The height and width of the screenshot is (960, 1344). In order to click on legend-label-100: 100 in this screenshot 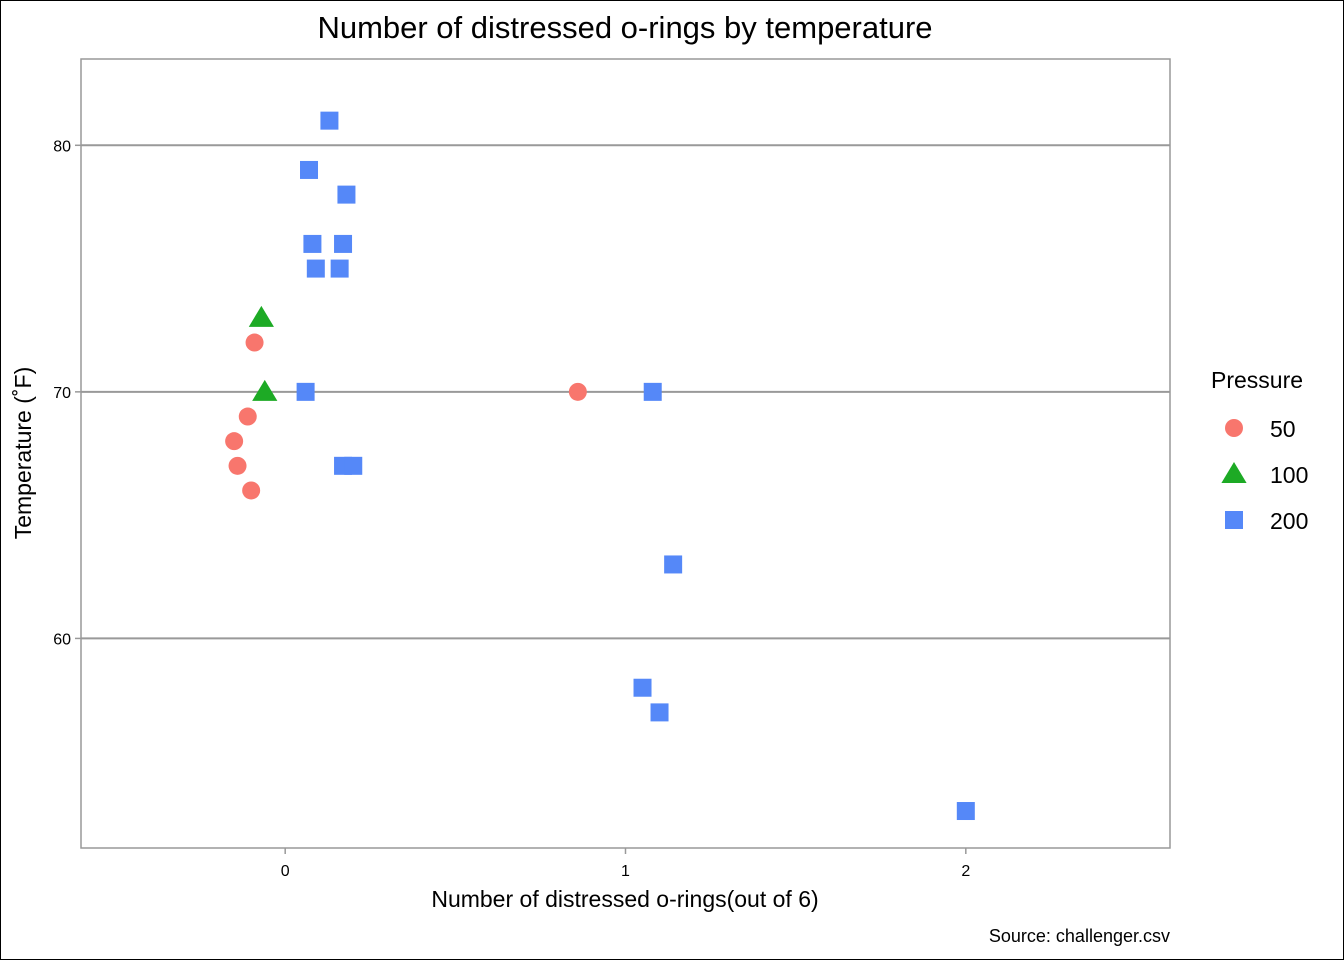, I will do `click(1289, 475)`.